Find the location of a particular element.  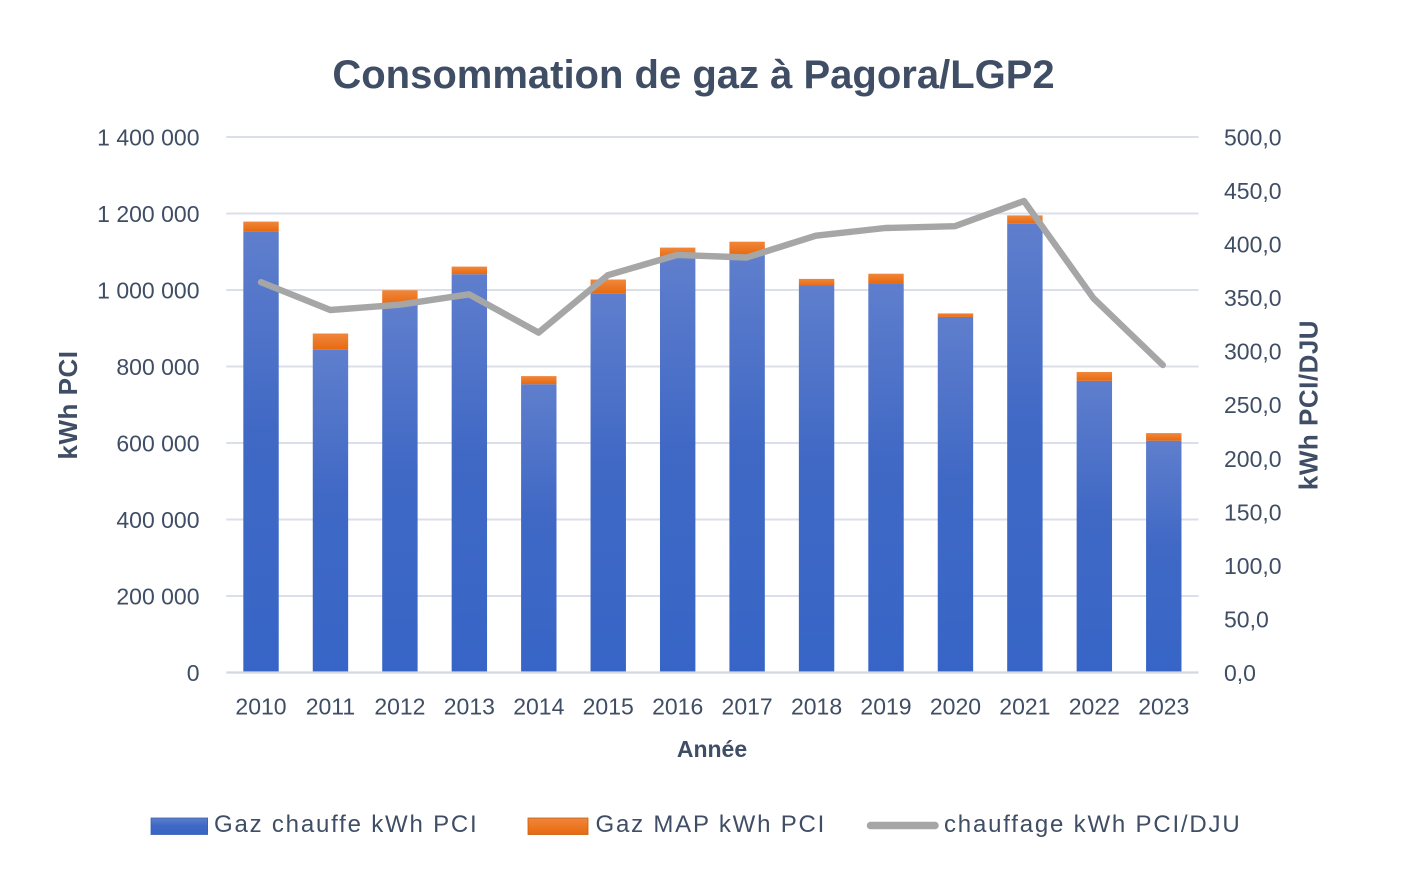

svg-text: 200,0 is located at coordinates (1253, 459).